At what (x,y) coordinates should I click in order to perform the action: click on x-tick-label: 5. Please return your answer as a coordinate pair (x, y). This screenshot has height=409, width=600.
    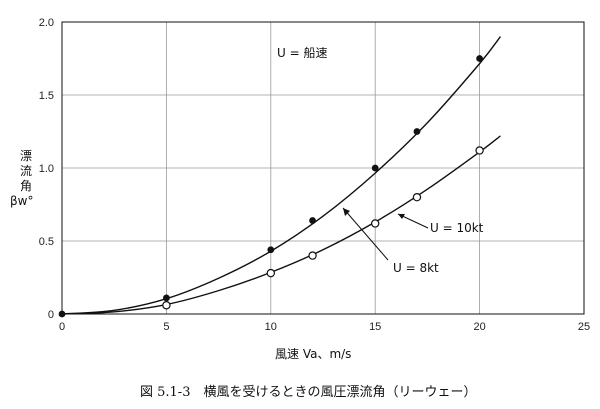
    Looking at the image, I should click on (166, 327).